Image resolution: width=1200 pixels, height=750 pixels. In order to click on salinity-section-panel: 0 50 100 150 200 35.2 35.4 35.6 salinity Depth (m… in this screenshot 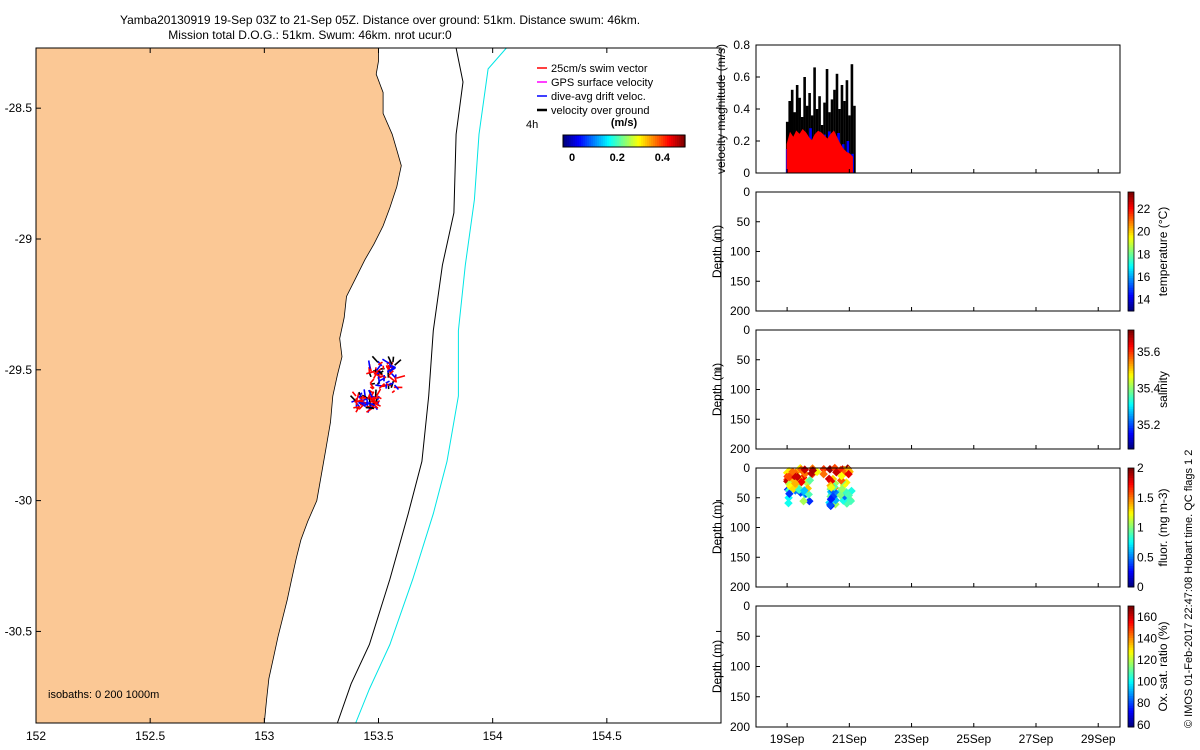, I will do `click(940, 389)`.